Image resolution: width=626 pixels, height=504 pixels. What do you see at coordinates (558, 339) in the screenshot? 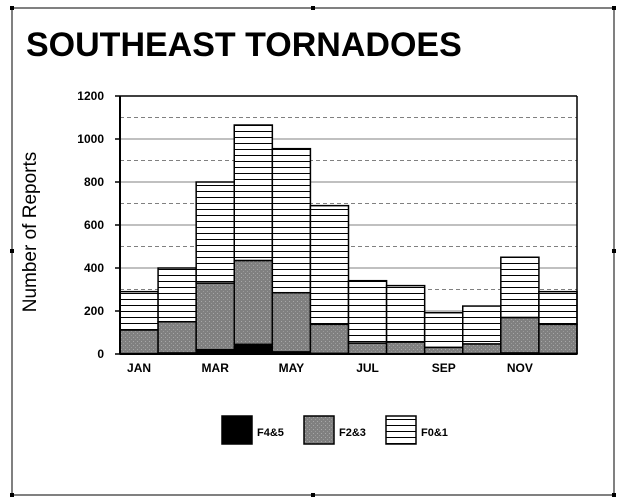
I see `bar-dec-f23` at bounding box center [558, 339].